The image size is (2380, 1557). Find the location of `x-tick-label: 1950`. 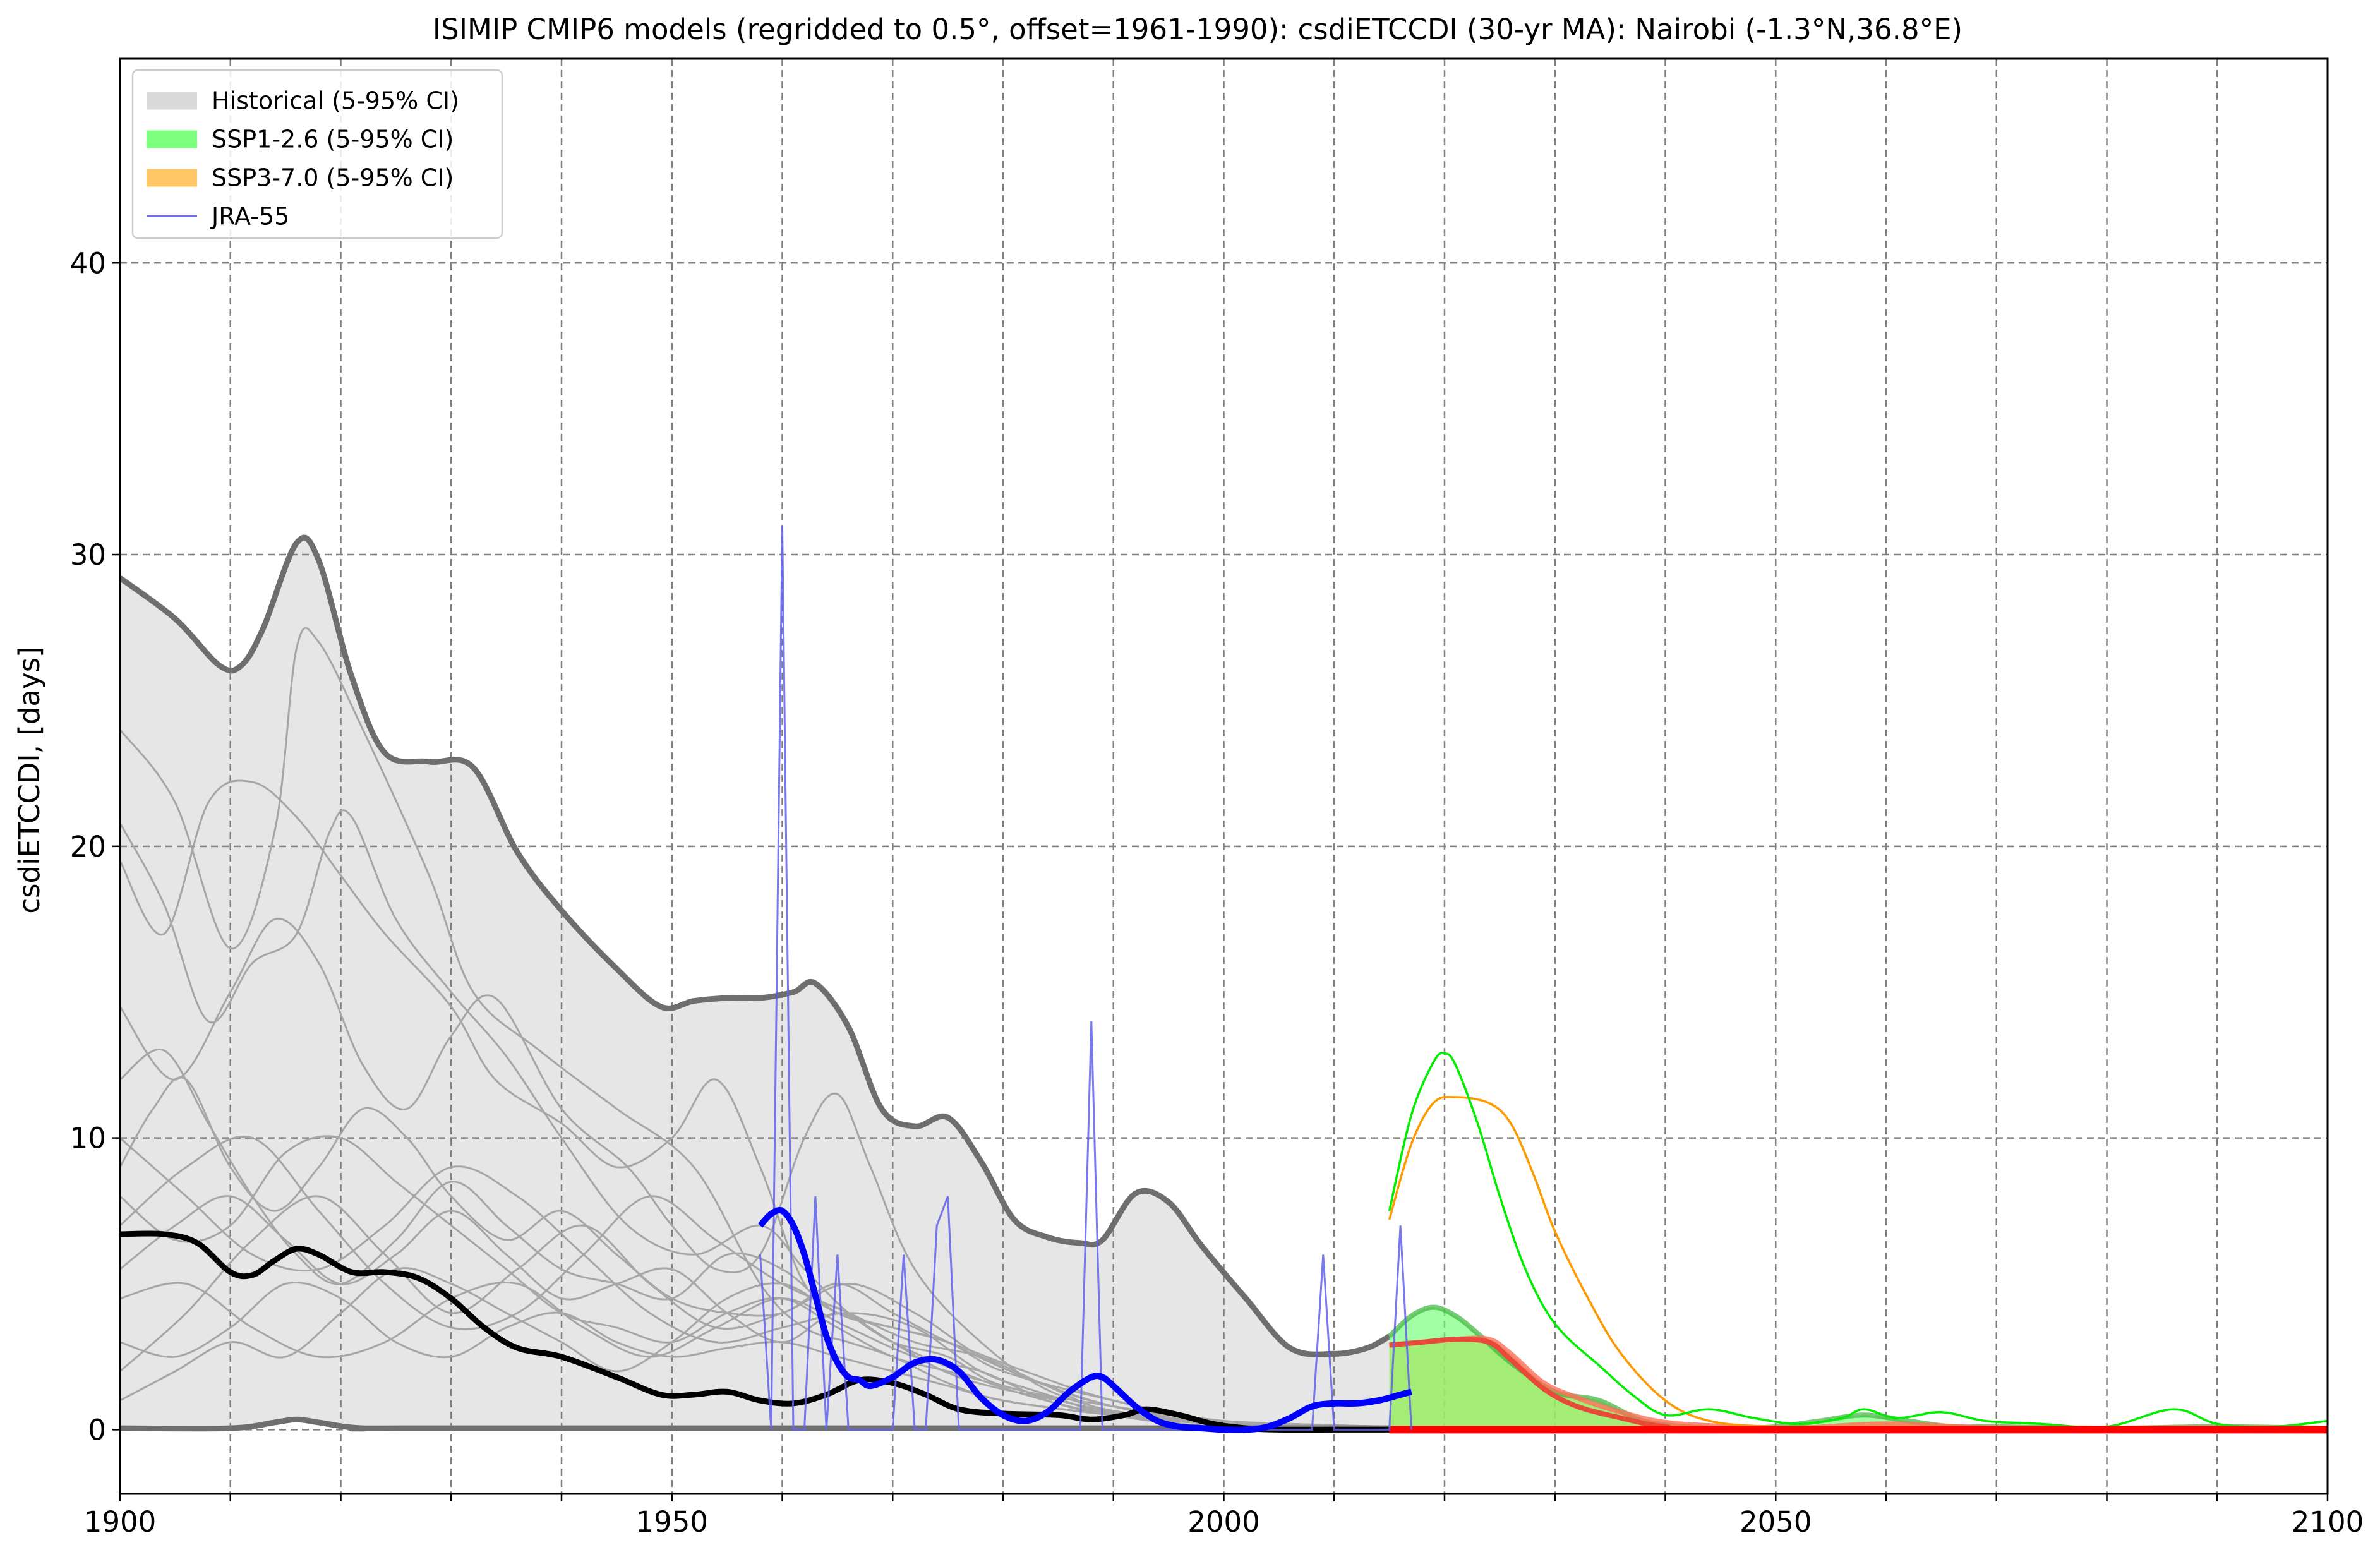

x-tick-label: 1950 is located at coordinates (671, 1522).